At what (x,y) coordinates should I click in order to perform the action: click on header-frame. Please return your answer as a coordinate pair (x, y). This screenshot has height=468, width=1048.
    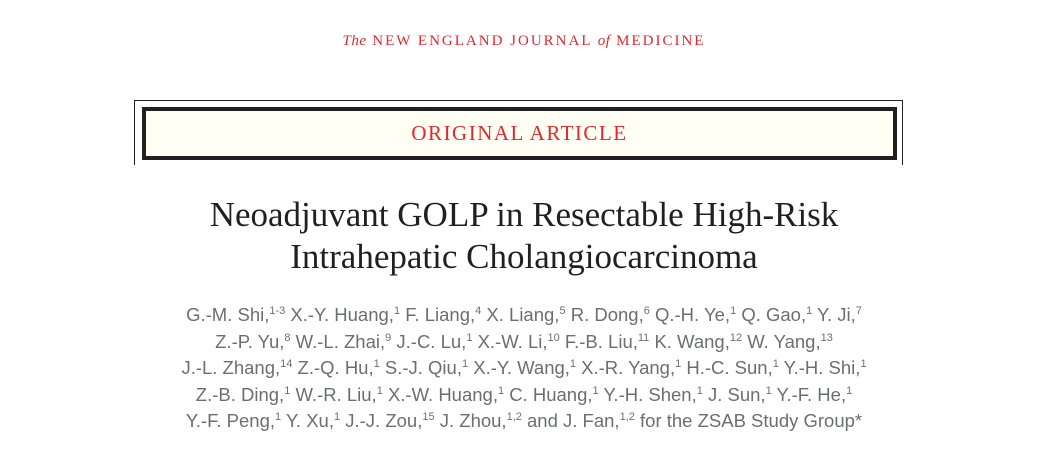
    Looking at the image, I should click on (518, 132).